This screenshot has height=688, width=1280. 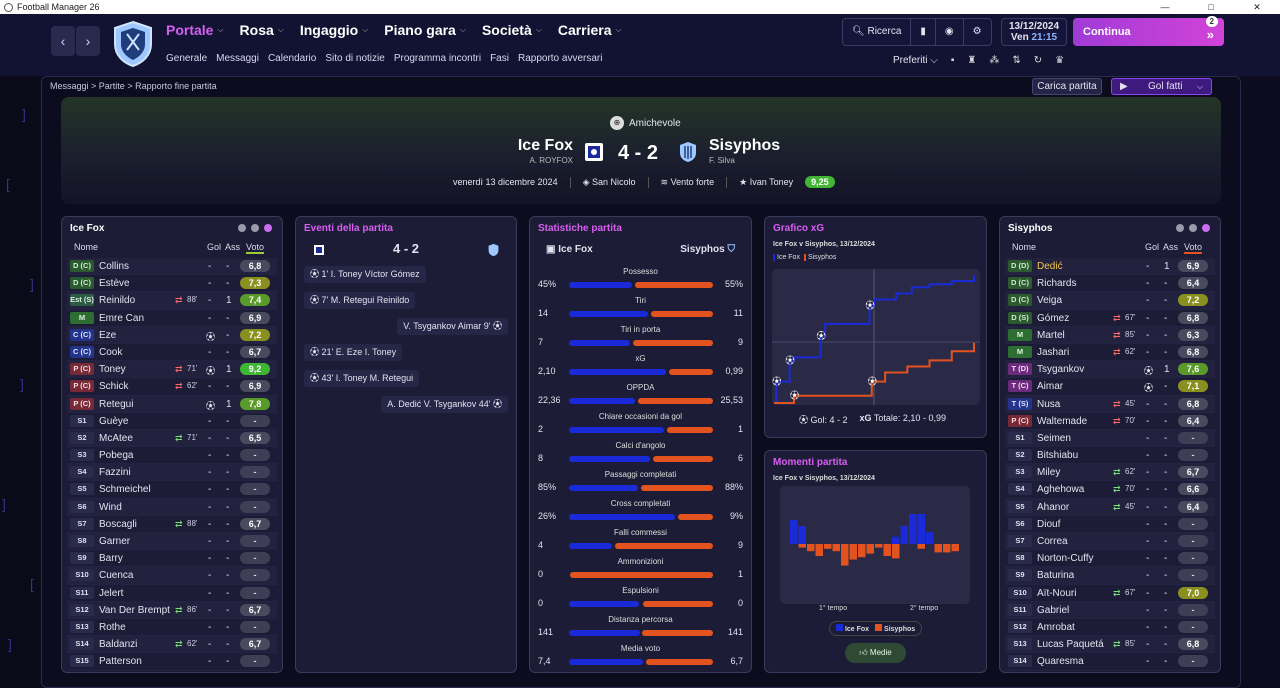 I want to click on player-name: Reinildo, so click(x=117, y=301).